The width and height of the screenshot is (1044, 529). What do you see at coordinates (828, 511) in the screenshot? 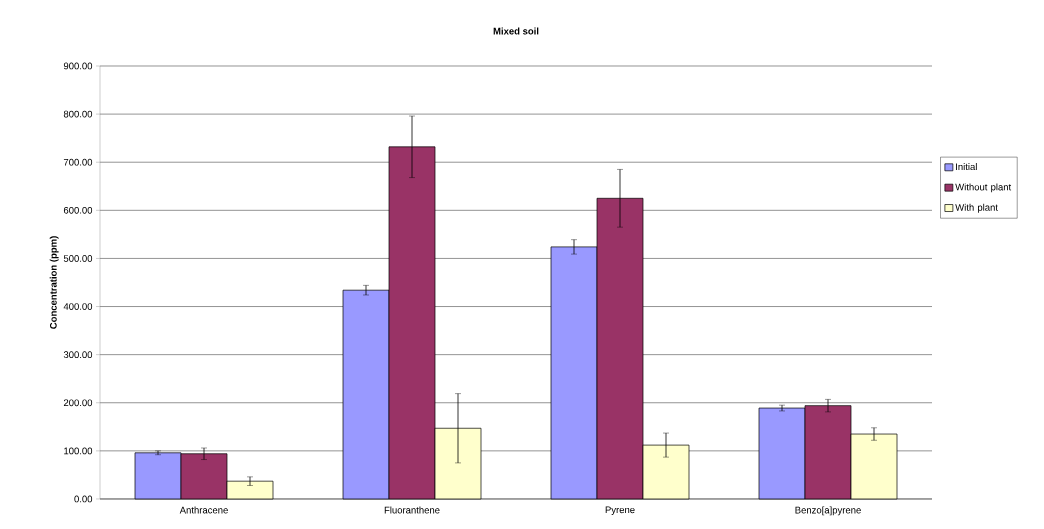
I see `x-tick-label: Benzo[a]pyrene` at bounding box center [828, 511].